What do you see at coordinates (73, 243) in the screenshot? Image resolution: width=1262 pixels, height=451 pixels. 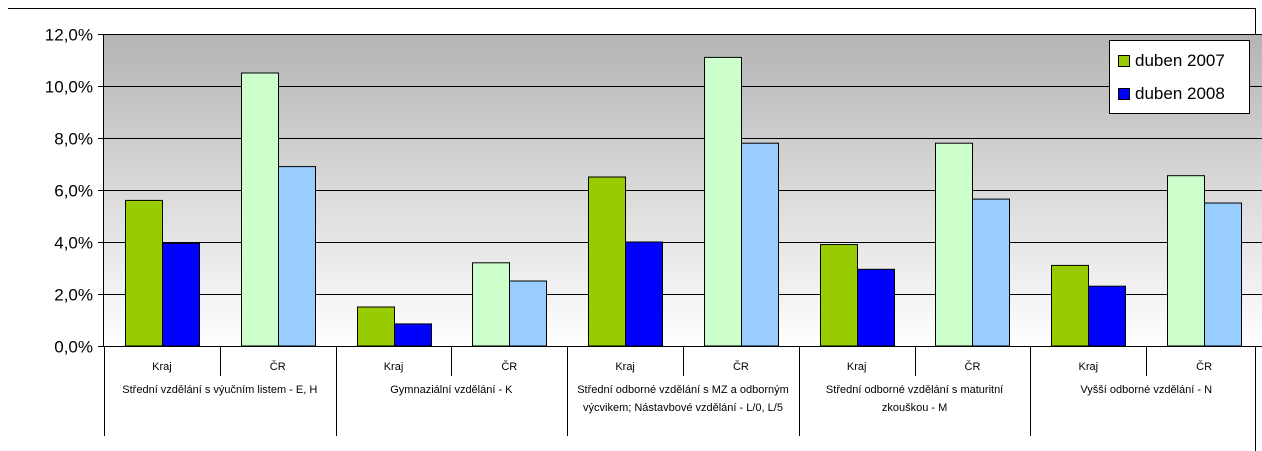 I see `y-tick-label: 4,0%` at bounding box center [73, 243].